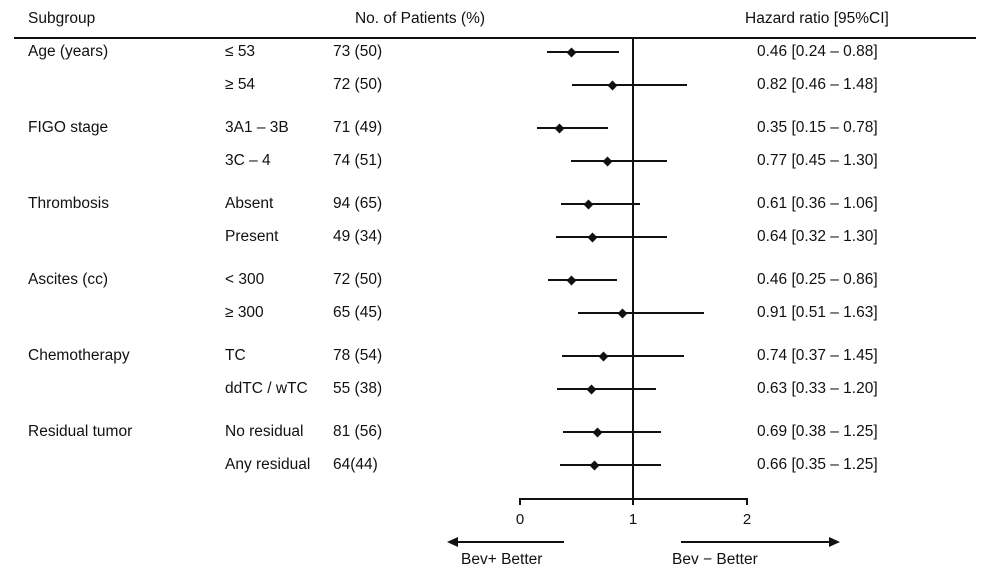  Describe the element at coordinates (817, 18) in the screenshot. I see `column-header-hazard-ratio: Hazard ratio [95%CI]` at that location.